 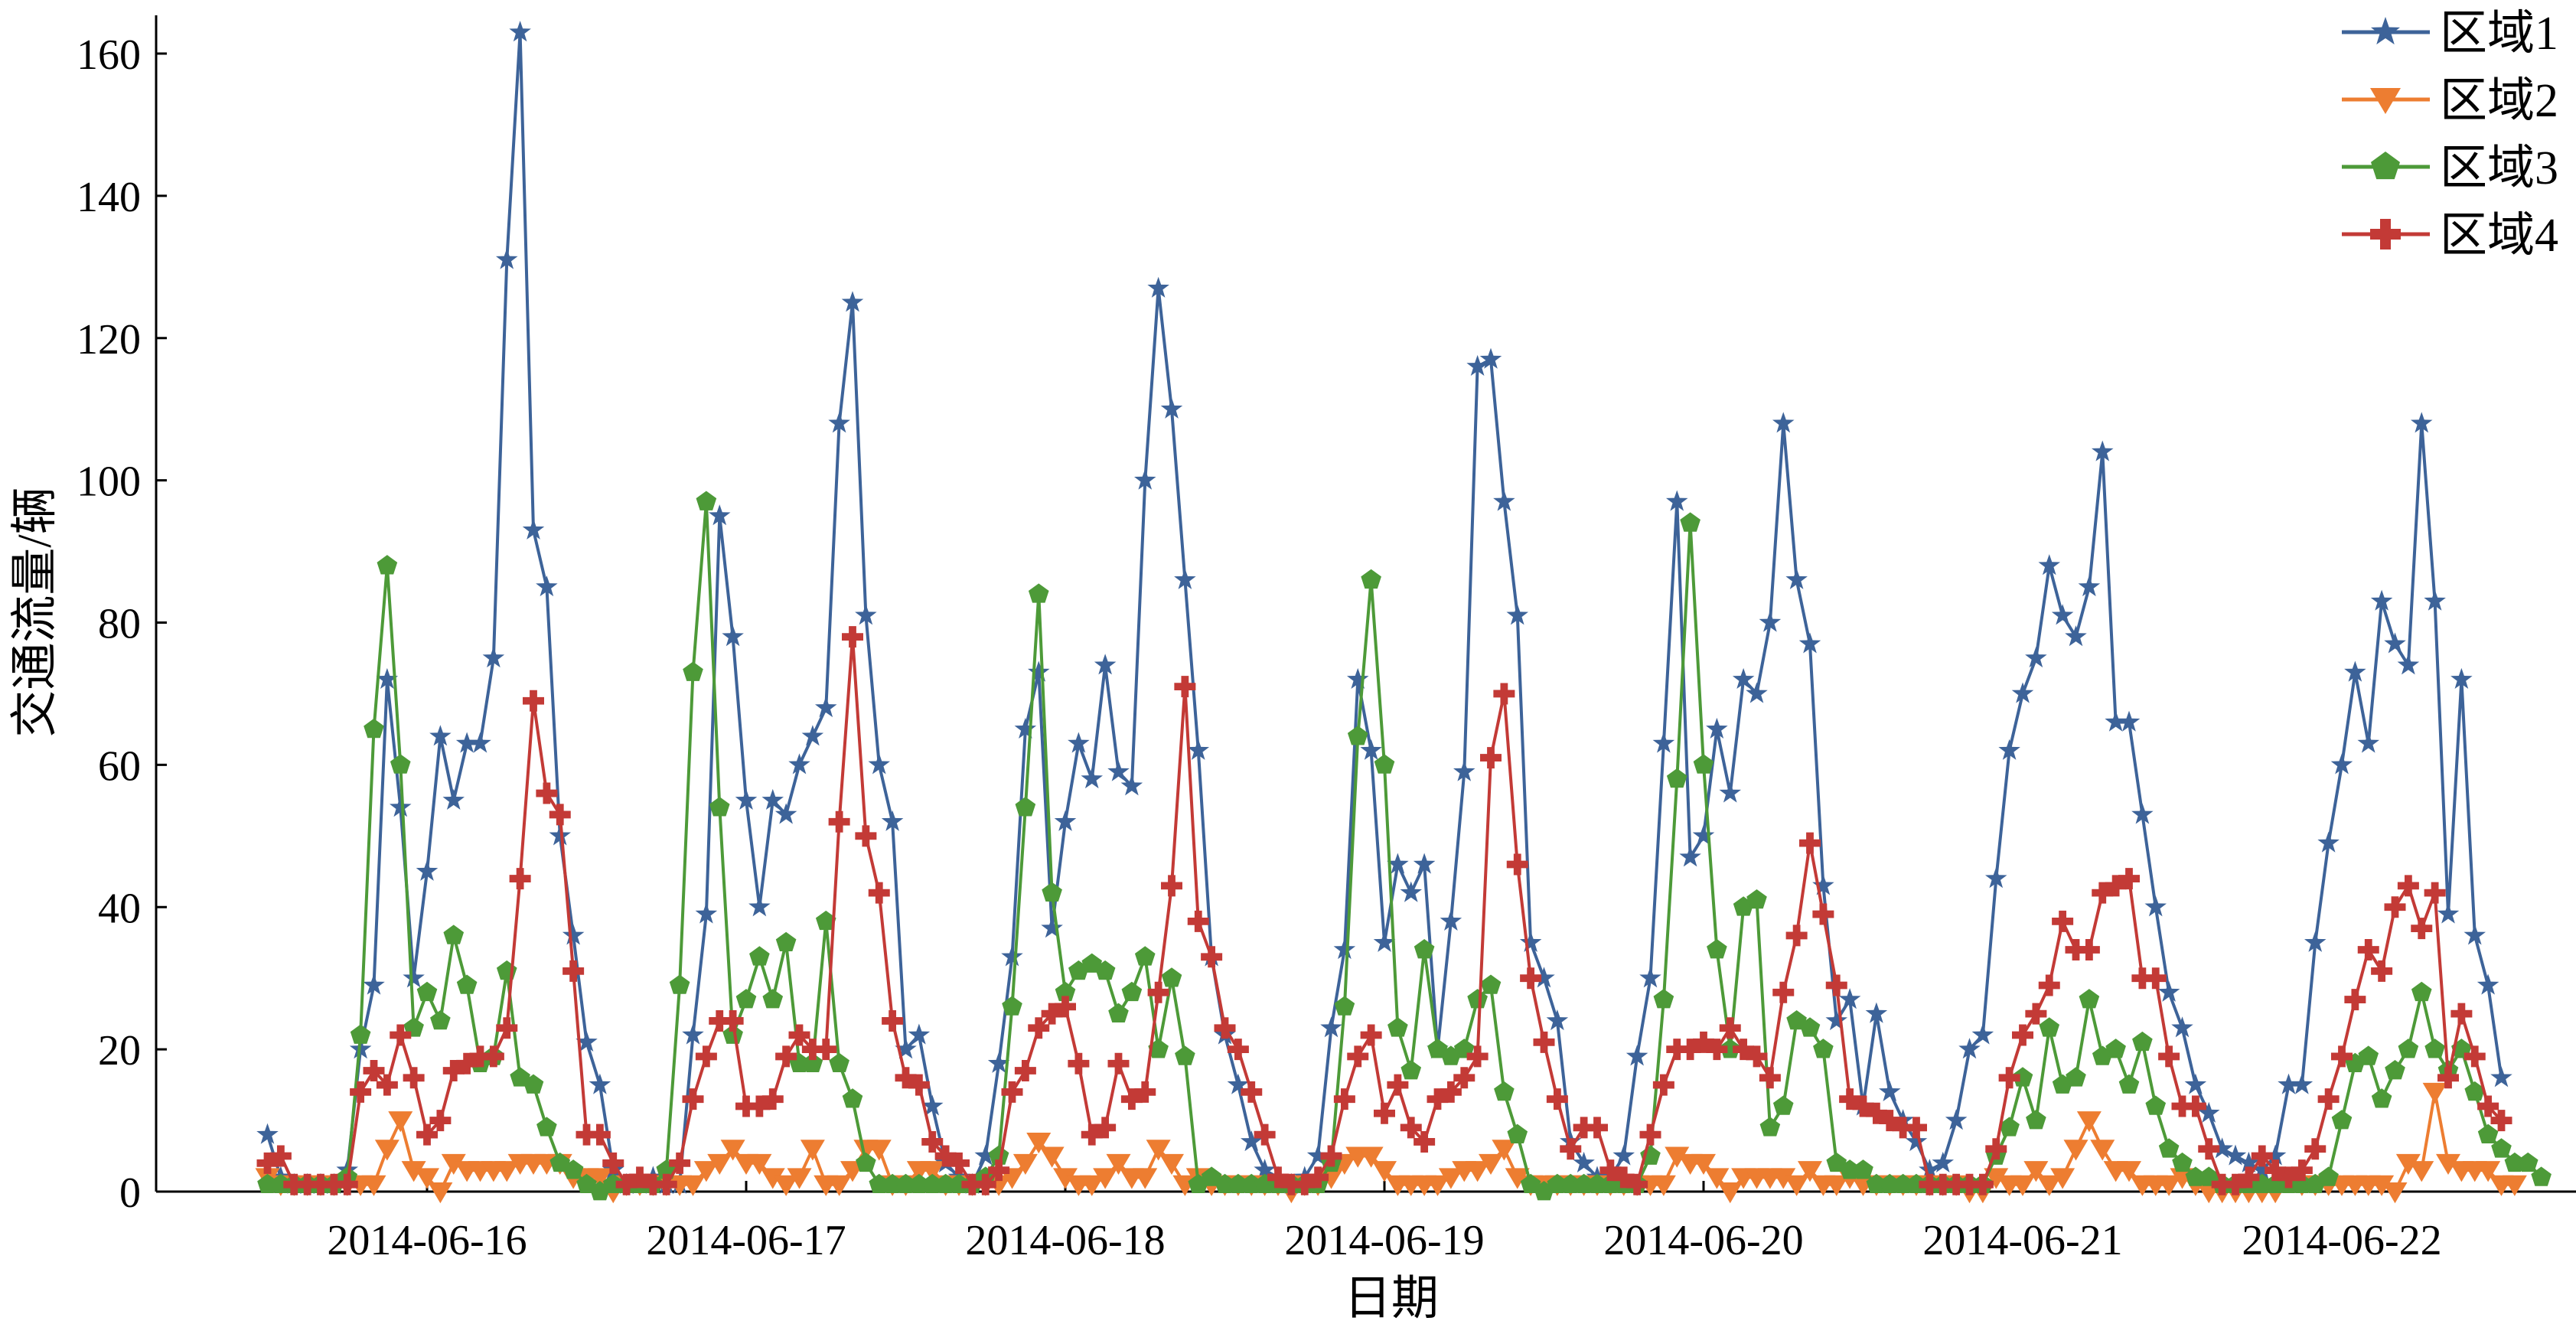 What do you see at coordinates (109, 482) in the screenshot?
I see `y-tick-label: 100` at bounding box center [109, 482].